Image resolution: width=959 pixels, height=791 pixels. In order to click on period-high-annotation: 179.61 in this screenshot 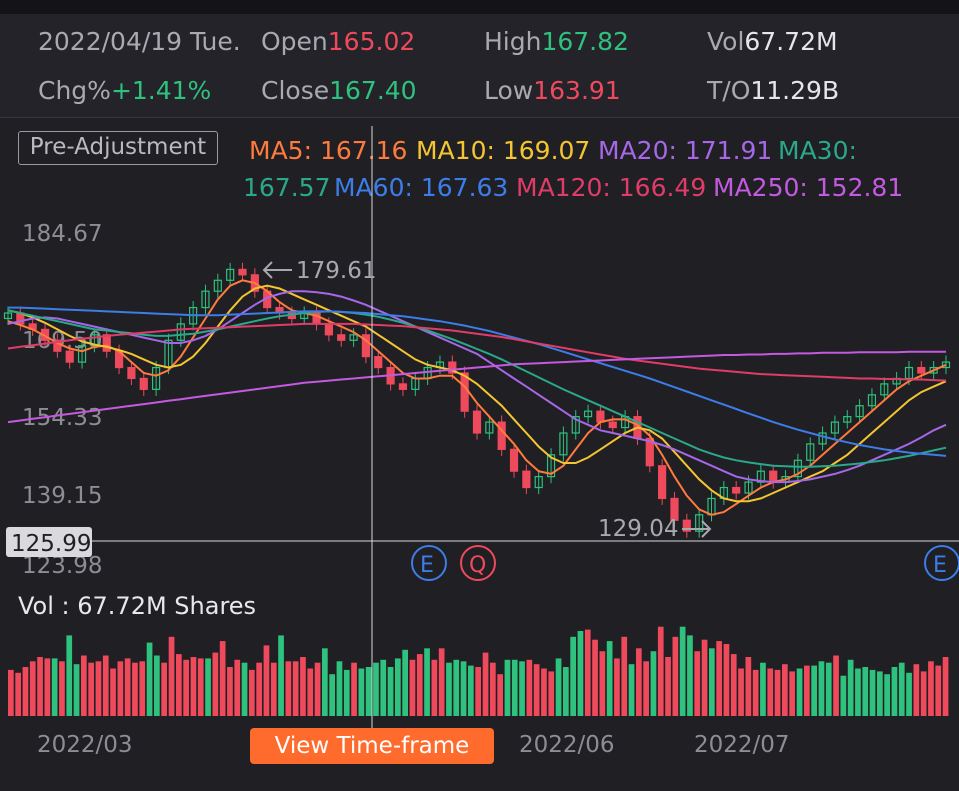, I will do `click(336, 271)`.